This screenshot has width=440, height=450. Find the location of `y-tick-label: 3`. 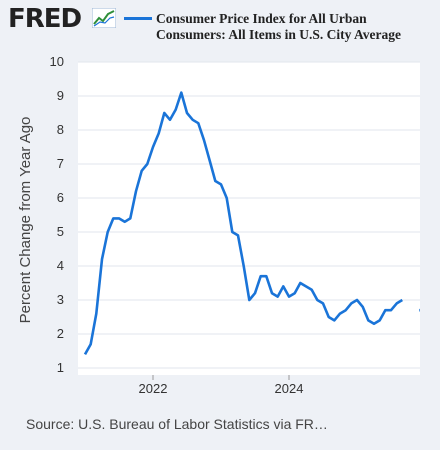

y-tick-label: 3 is located at coordinates (60, 299).